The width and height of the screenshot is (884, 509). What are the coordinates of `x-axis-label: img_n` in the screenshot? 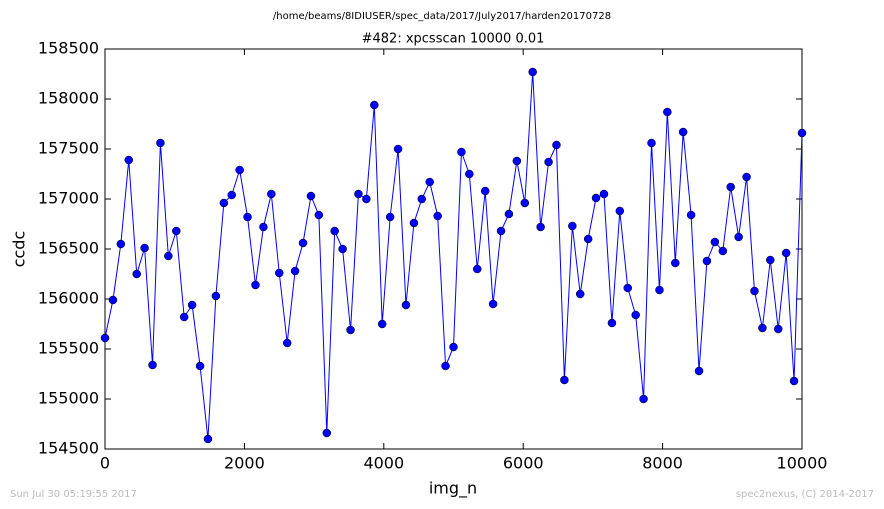 It's located at (453, 489).